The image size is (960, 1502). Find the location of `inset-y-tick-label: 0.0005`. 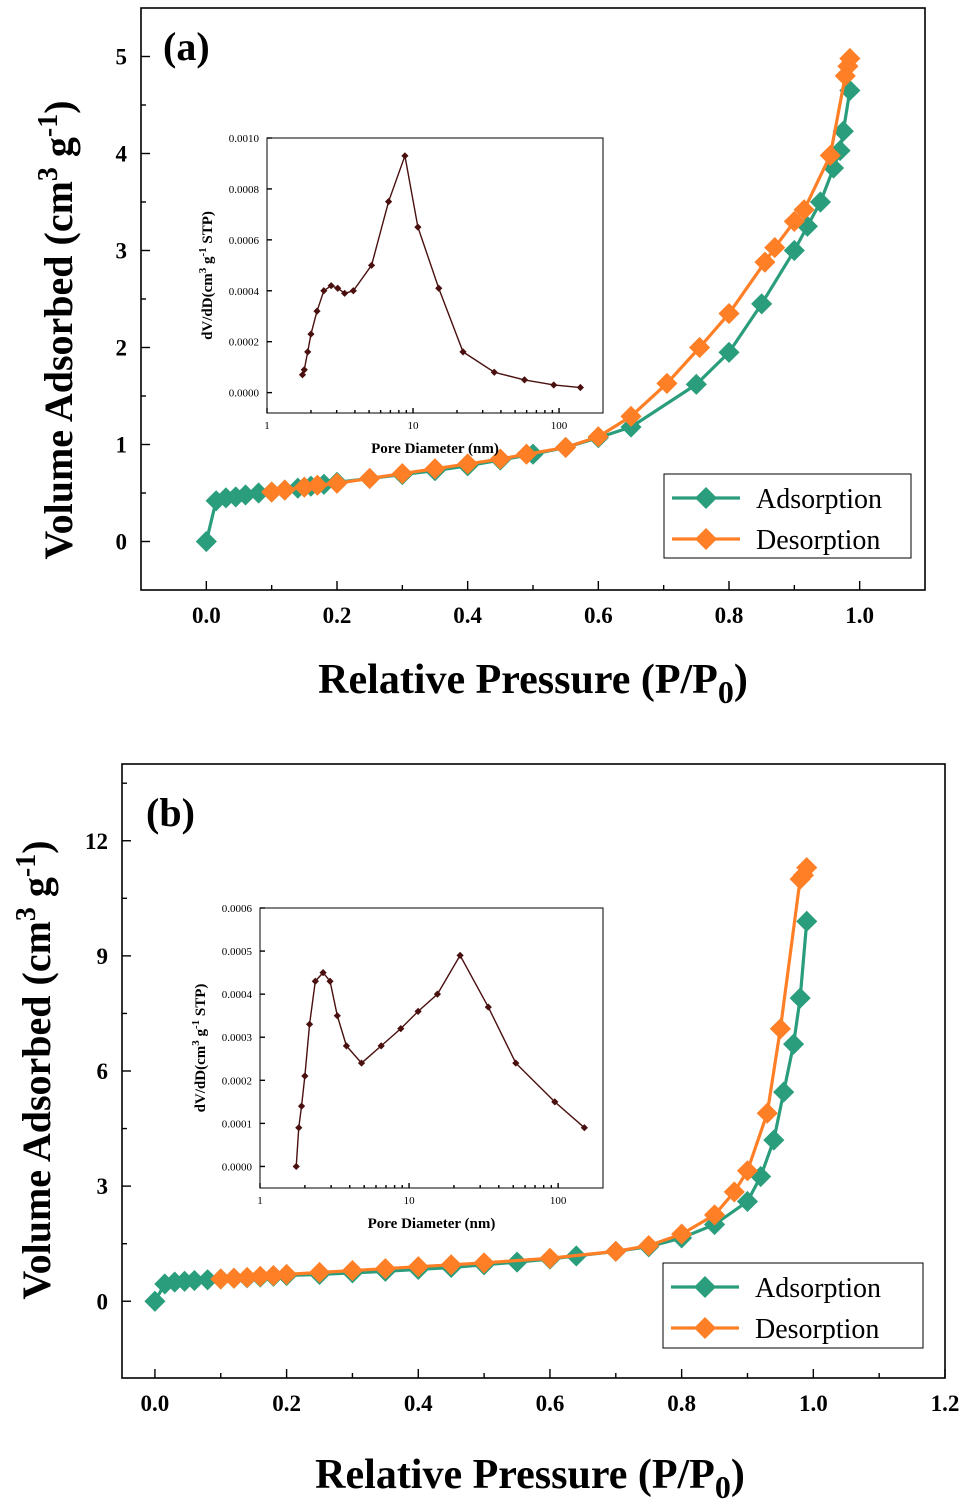

inset-y-tick-label: 0.0005 is located at coordinates (237, 952).